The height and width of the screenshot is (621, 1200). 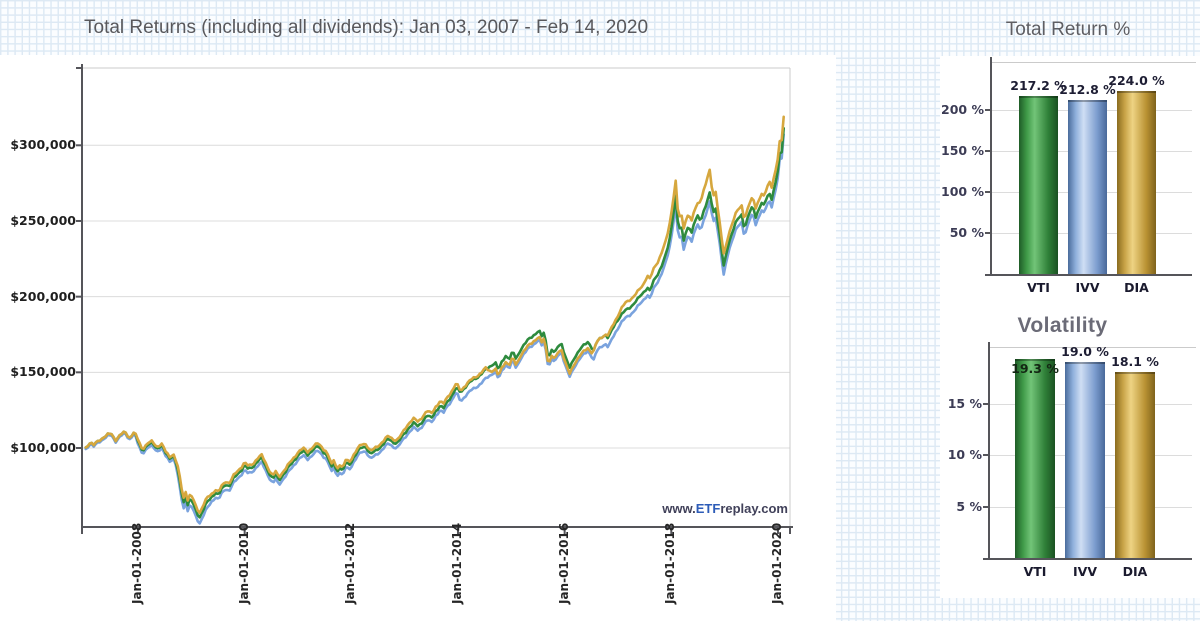 What do you see at coordinates (1038, 86) in the screenshot?
I see `bar-value-label: 217.2 %` at bounding box center [1038, 86].